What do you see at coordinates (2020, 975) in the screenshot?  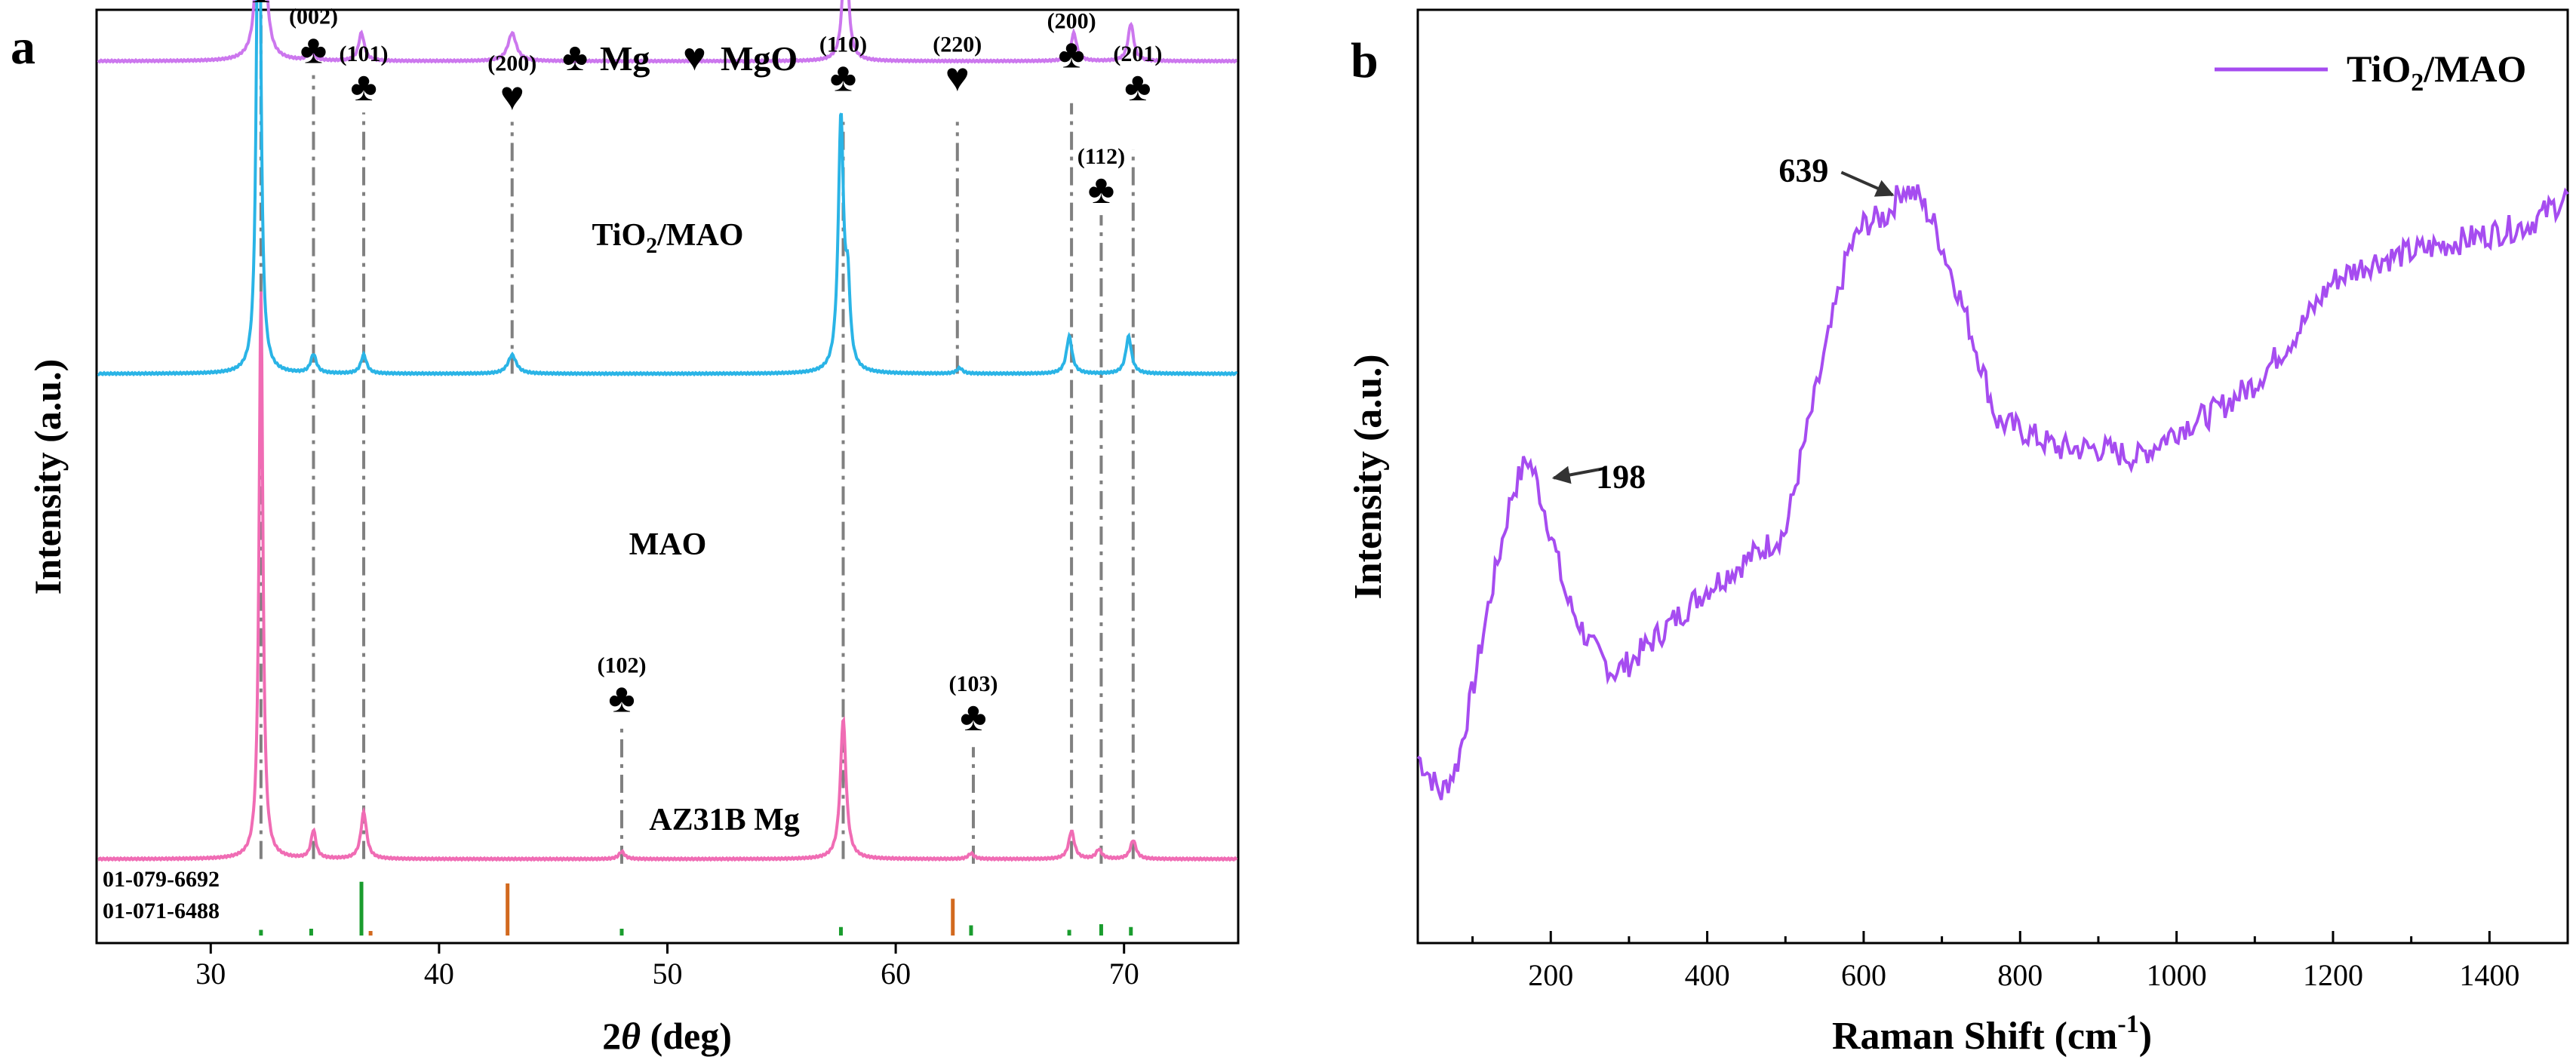 I see `x-tick-label-800: 800` at bounding box center [2020, 975].